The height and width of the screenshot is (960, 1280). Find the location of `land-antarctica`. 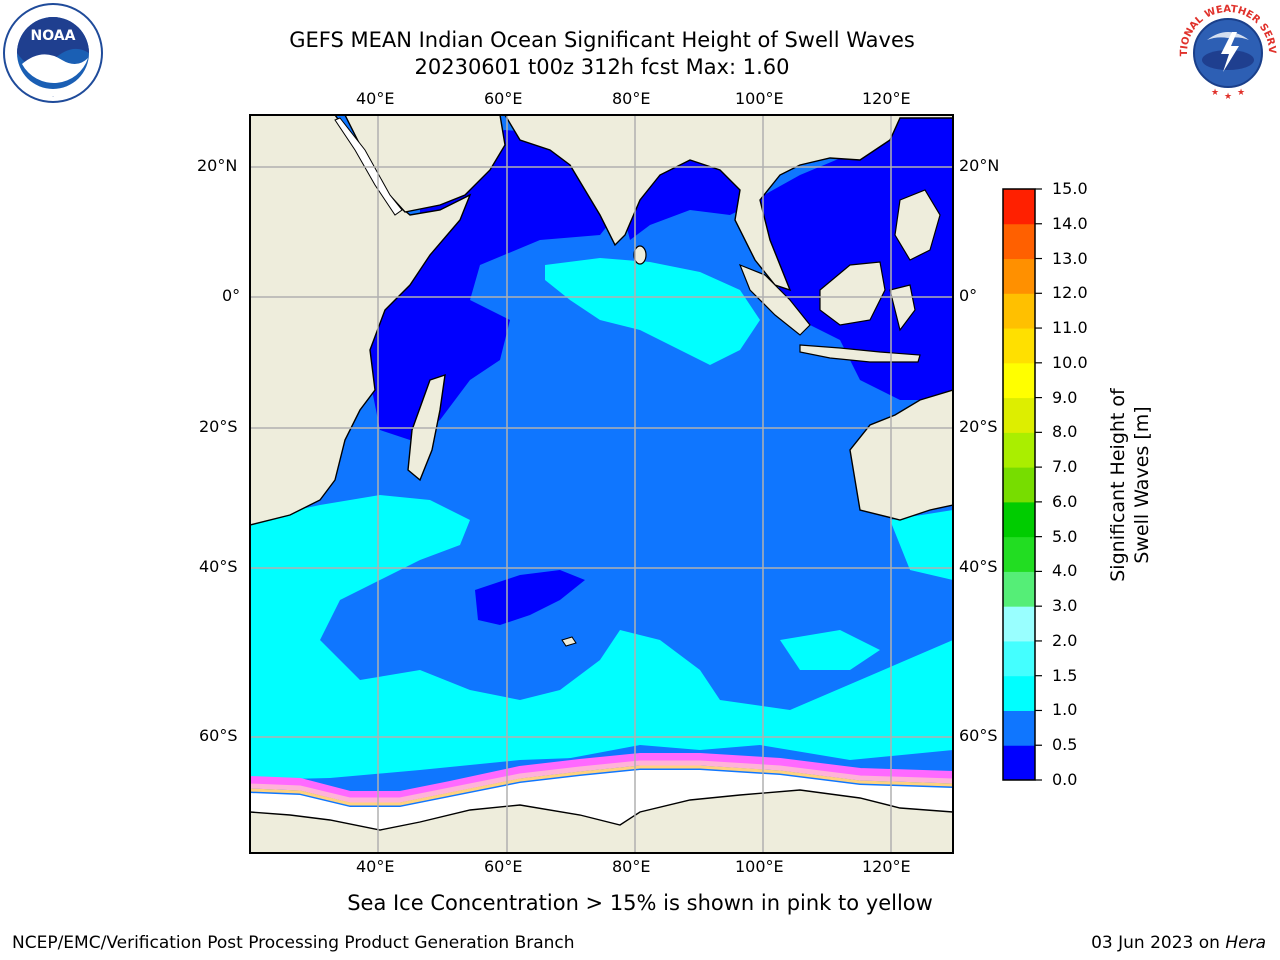

land-antarctica is located at coordinates (601, 821).